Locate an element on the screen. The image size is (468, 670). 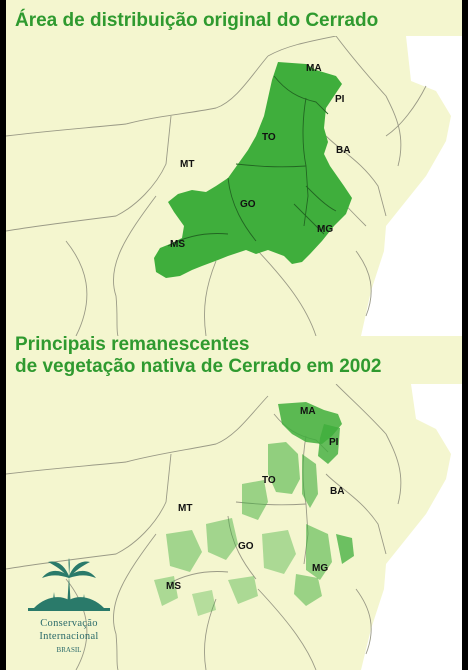
logo-line2: Internacional is located at coordinates (69, 636).